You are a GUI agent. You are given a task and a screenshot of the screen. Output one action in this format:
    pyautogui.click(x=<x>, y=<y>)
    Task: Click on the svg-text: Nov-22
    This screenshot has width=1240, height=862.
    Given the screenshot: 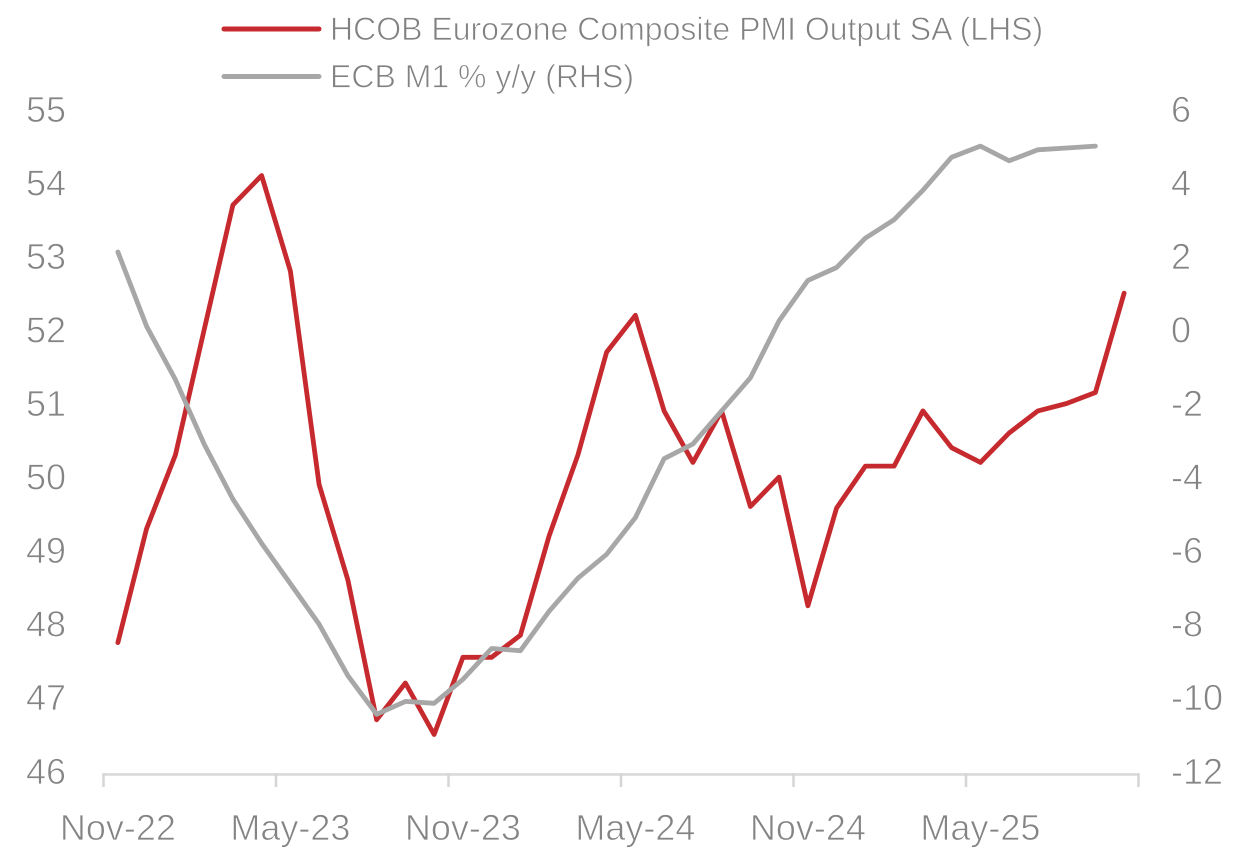 What is the action you would take?
    pyautogui.click(x=118, y=827)
    